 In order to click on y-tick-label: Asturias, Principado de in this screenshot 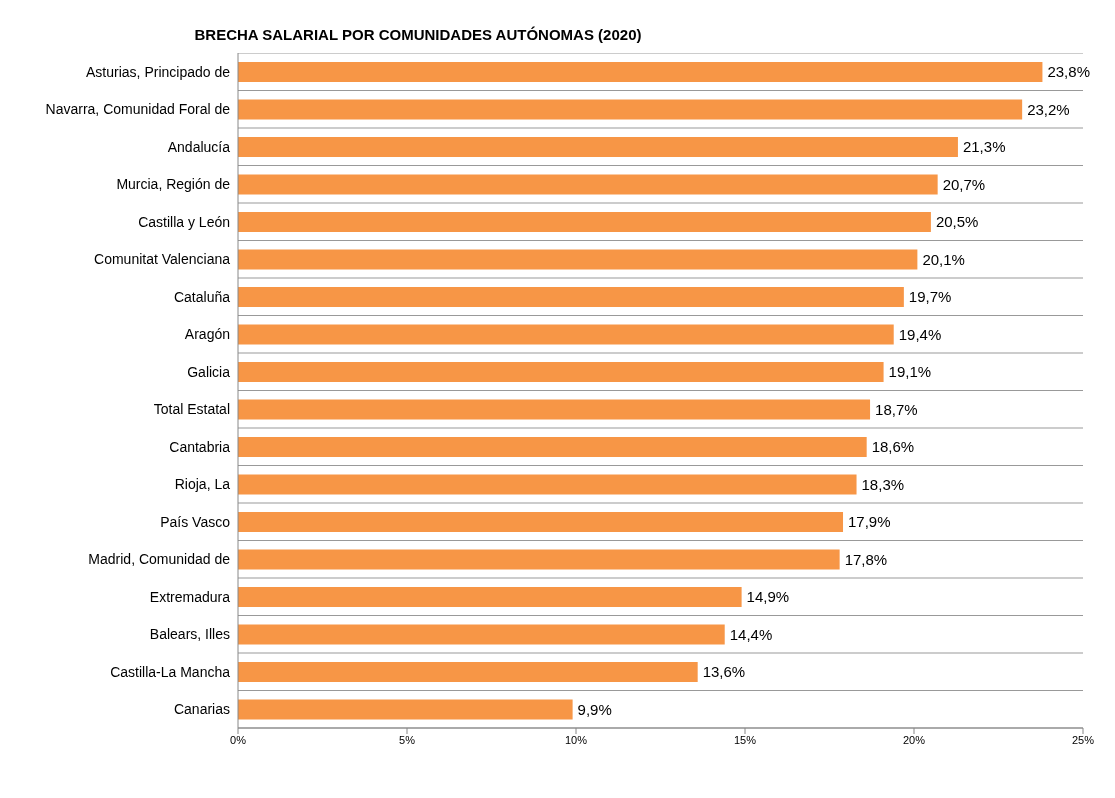, I will do `click(158, 71)`.